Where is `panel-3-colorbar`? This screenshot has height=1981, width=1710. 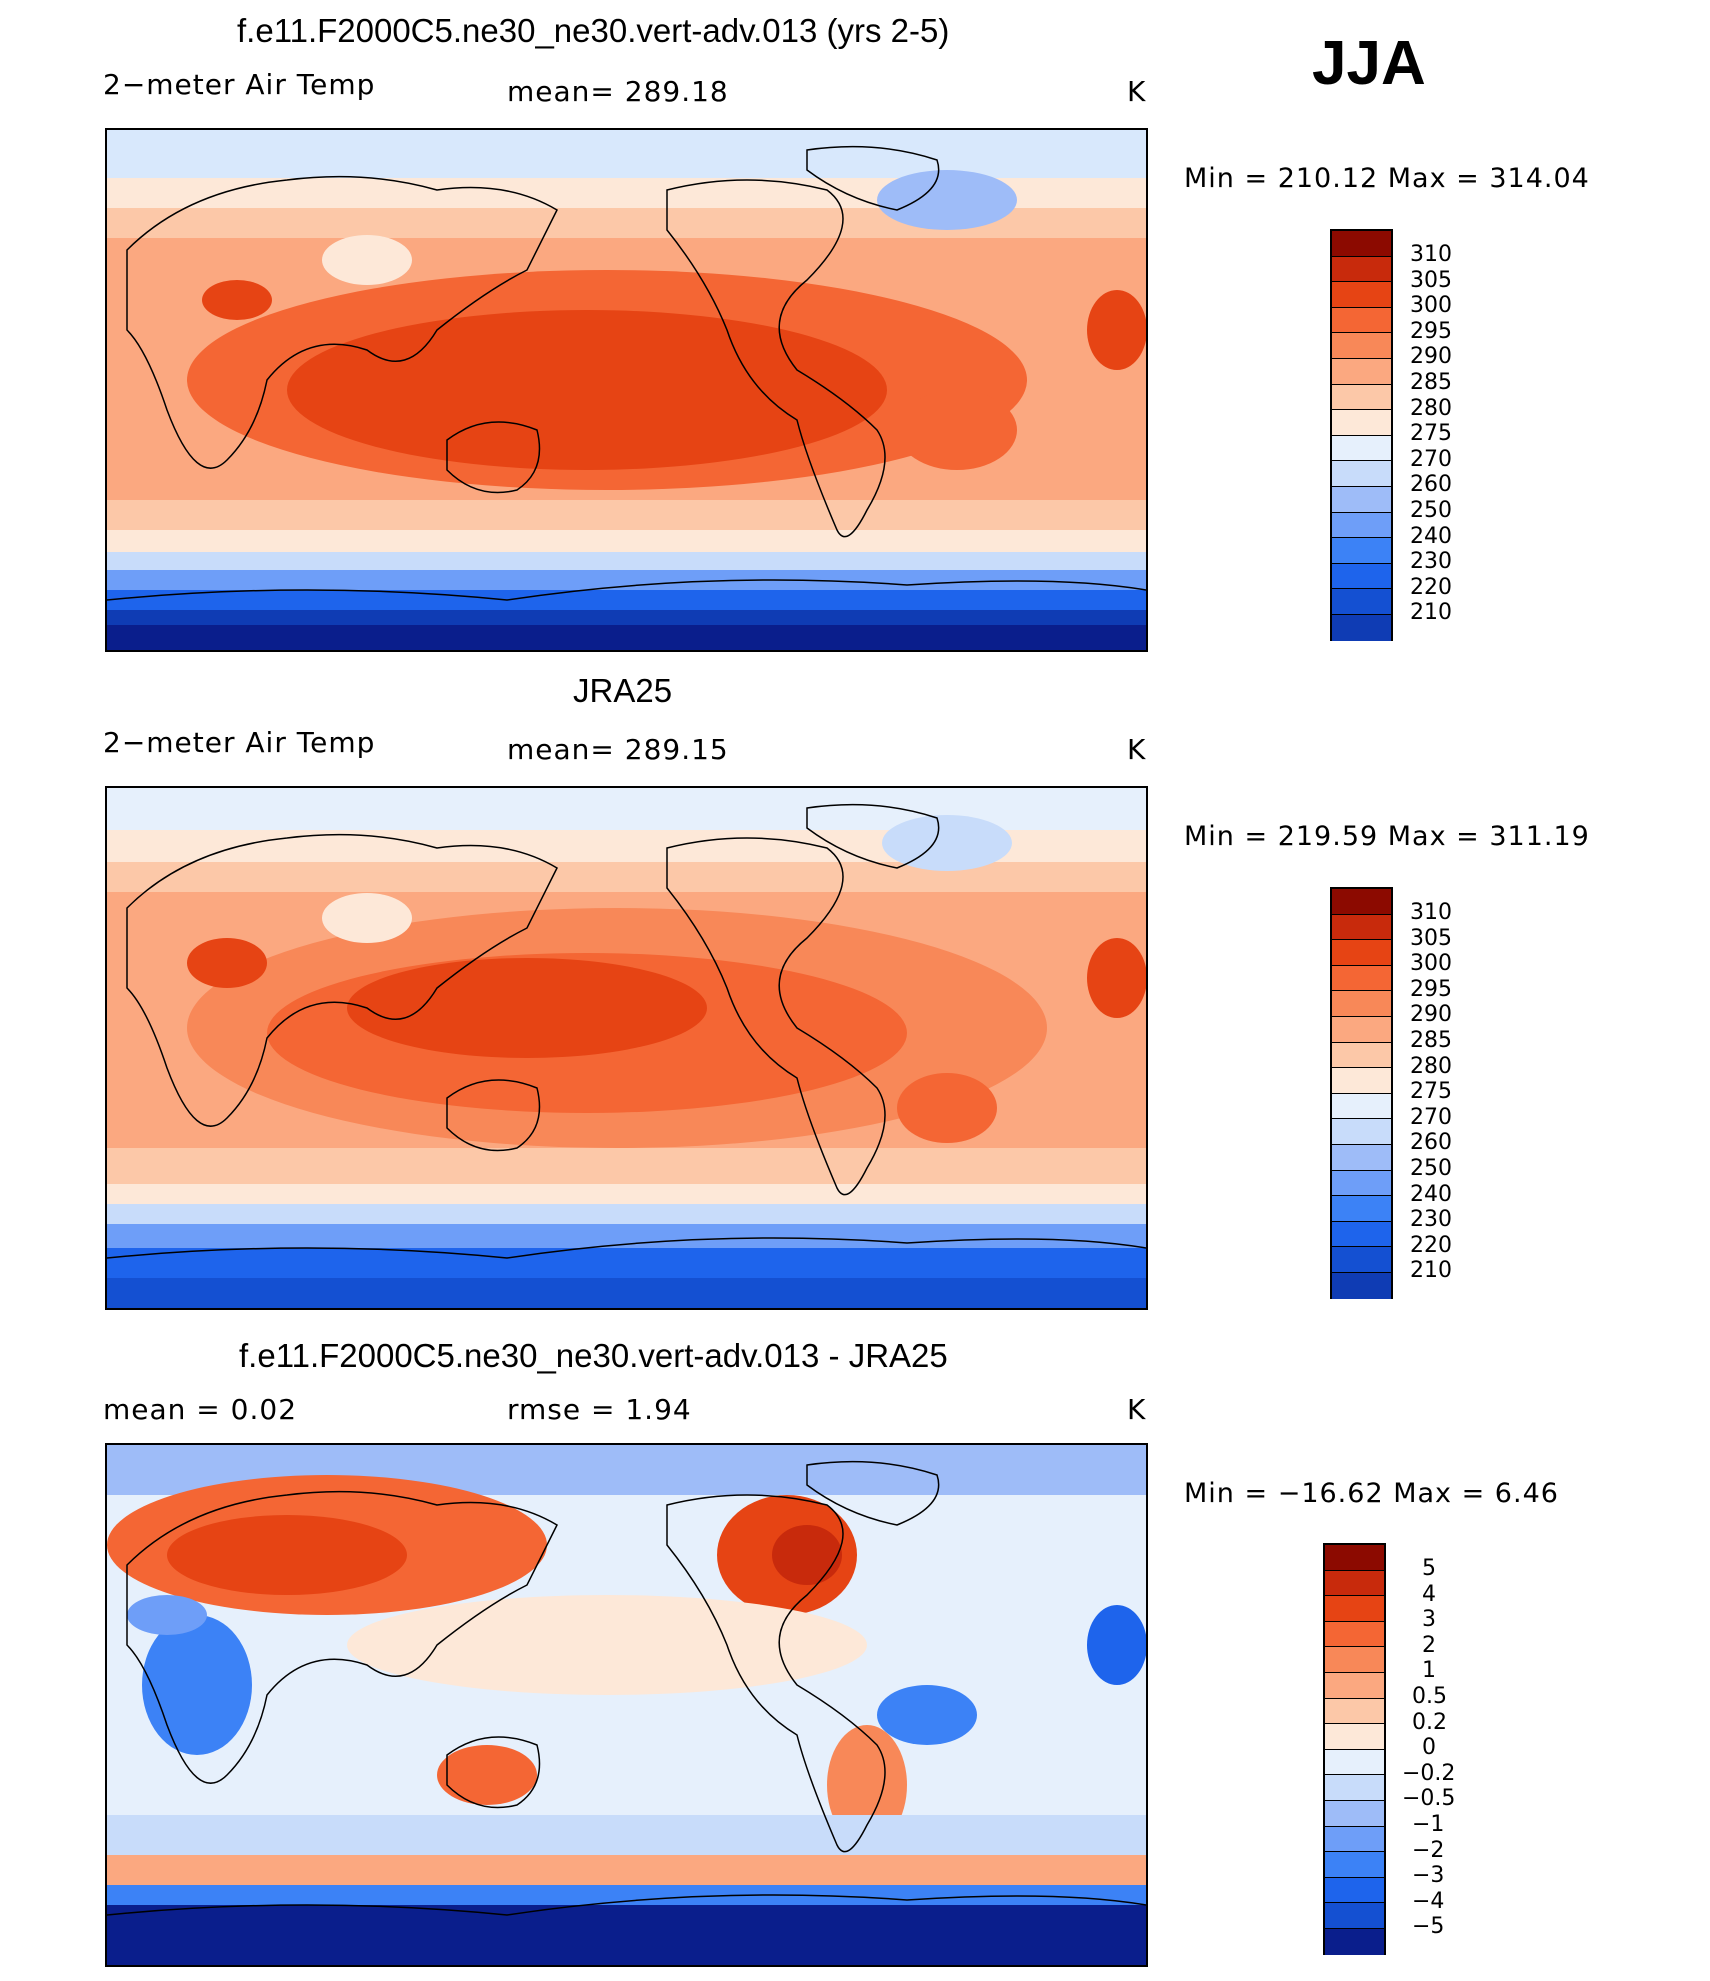
panel-3-colorbar is located at coordinates (1354, 1749).